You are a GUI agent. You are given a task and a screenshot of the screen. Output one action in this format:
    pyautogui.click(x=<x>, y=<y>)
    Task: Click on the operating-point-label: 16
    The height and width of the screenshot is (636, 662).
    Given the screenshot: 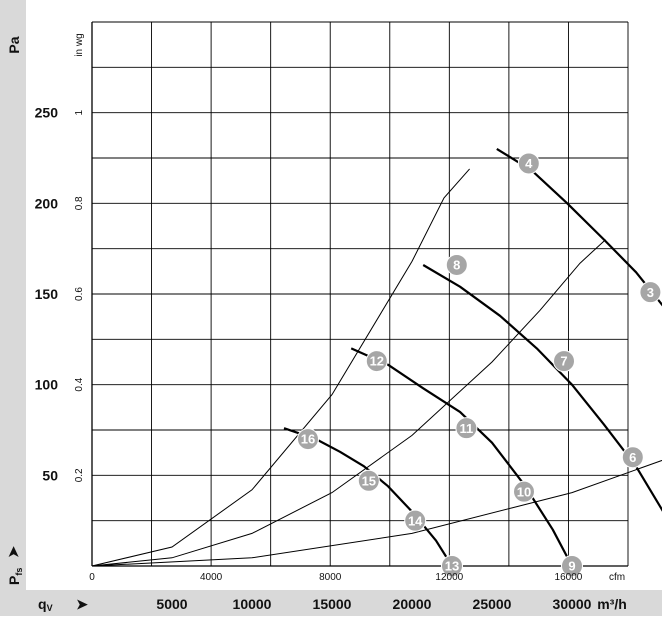 What is the action you would take?
    pyautogui.click(x=308, y=439)
    